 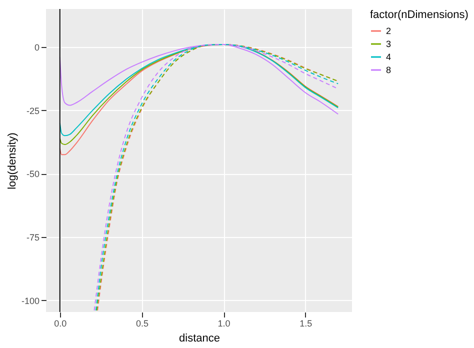 What do you see at coordinates (224, 323) in the screenshot?
I see `x-tick-label: 1.0` at bounding box center [224, 323].